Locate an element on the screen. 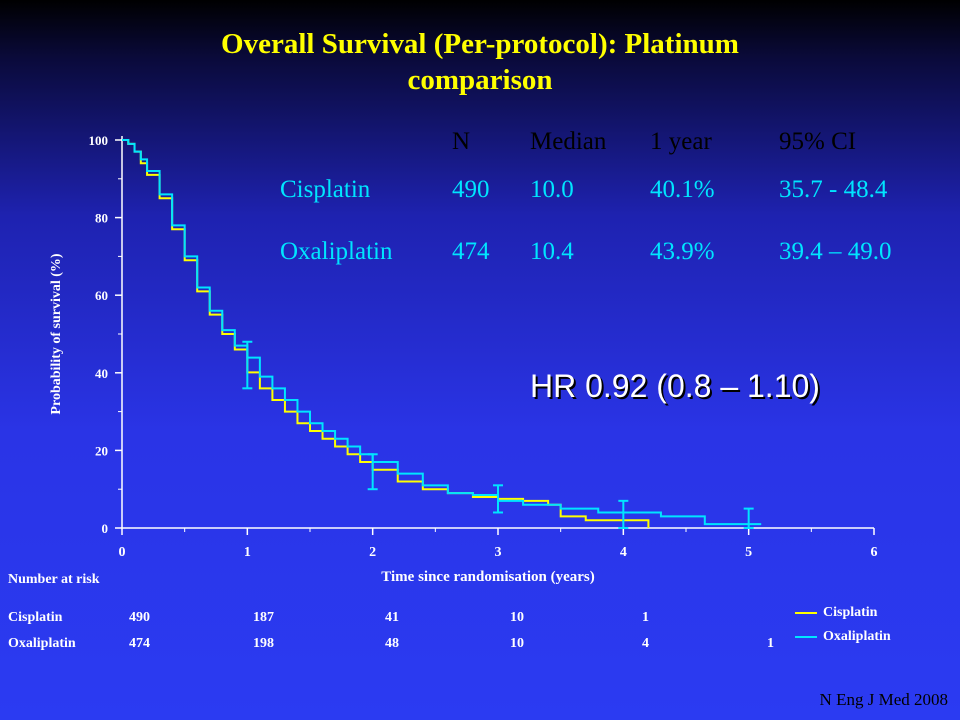 The width and height of the screenshot is (960, 720). risk-row-label: Oxaliplatin is located at coordinates (42, 643).